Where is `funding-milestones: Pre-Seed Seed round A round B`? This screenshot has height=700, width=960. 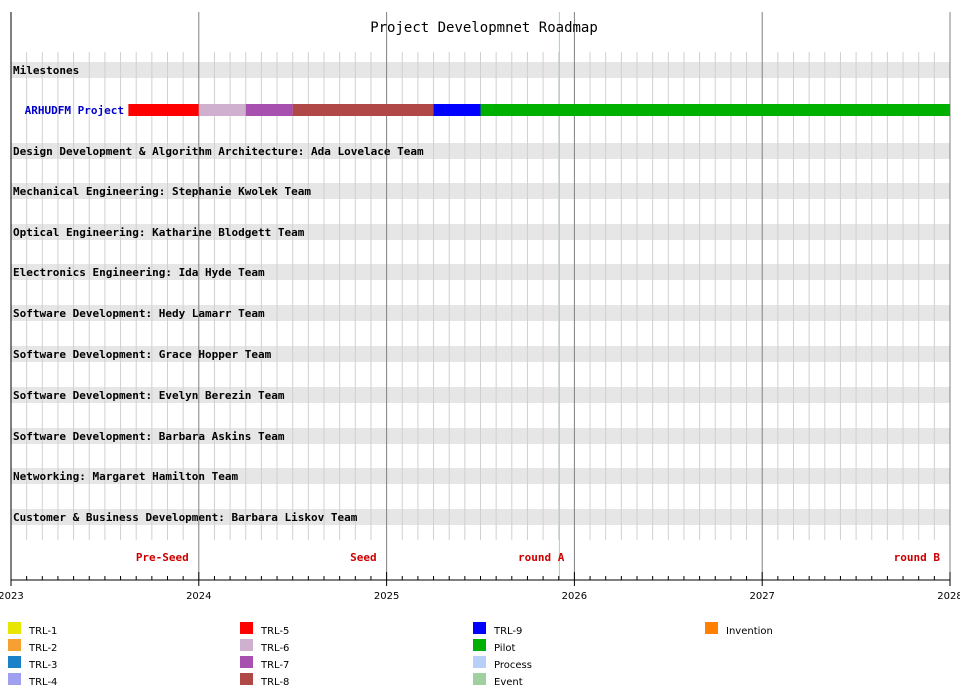 funding-milestones: Pre-Seed Seed round A round B is located at coordinates (538, 557).